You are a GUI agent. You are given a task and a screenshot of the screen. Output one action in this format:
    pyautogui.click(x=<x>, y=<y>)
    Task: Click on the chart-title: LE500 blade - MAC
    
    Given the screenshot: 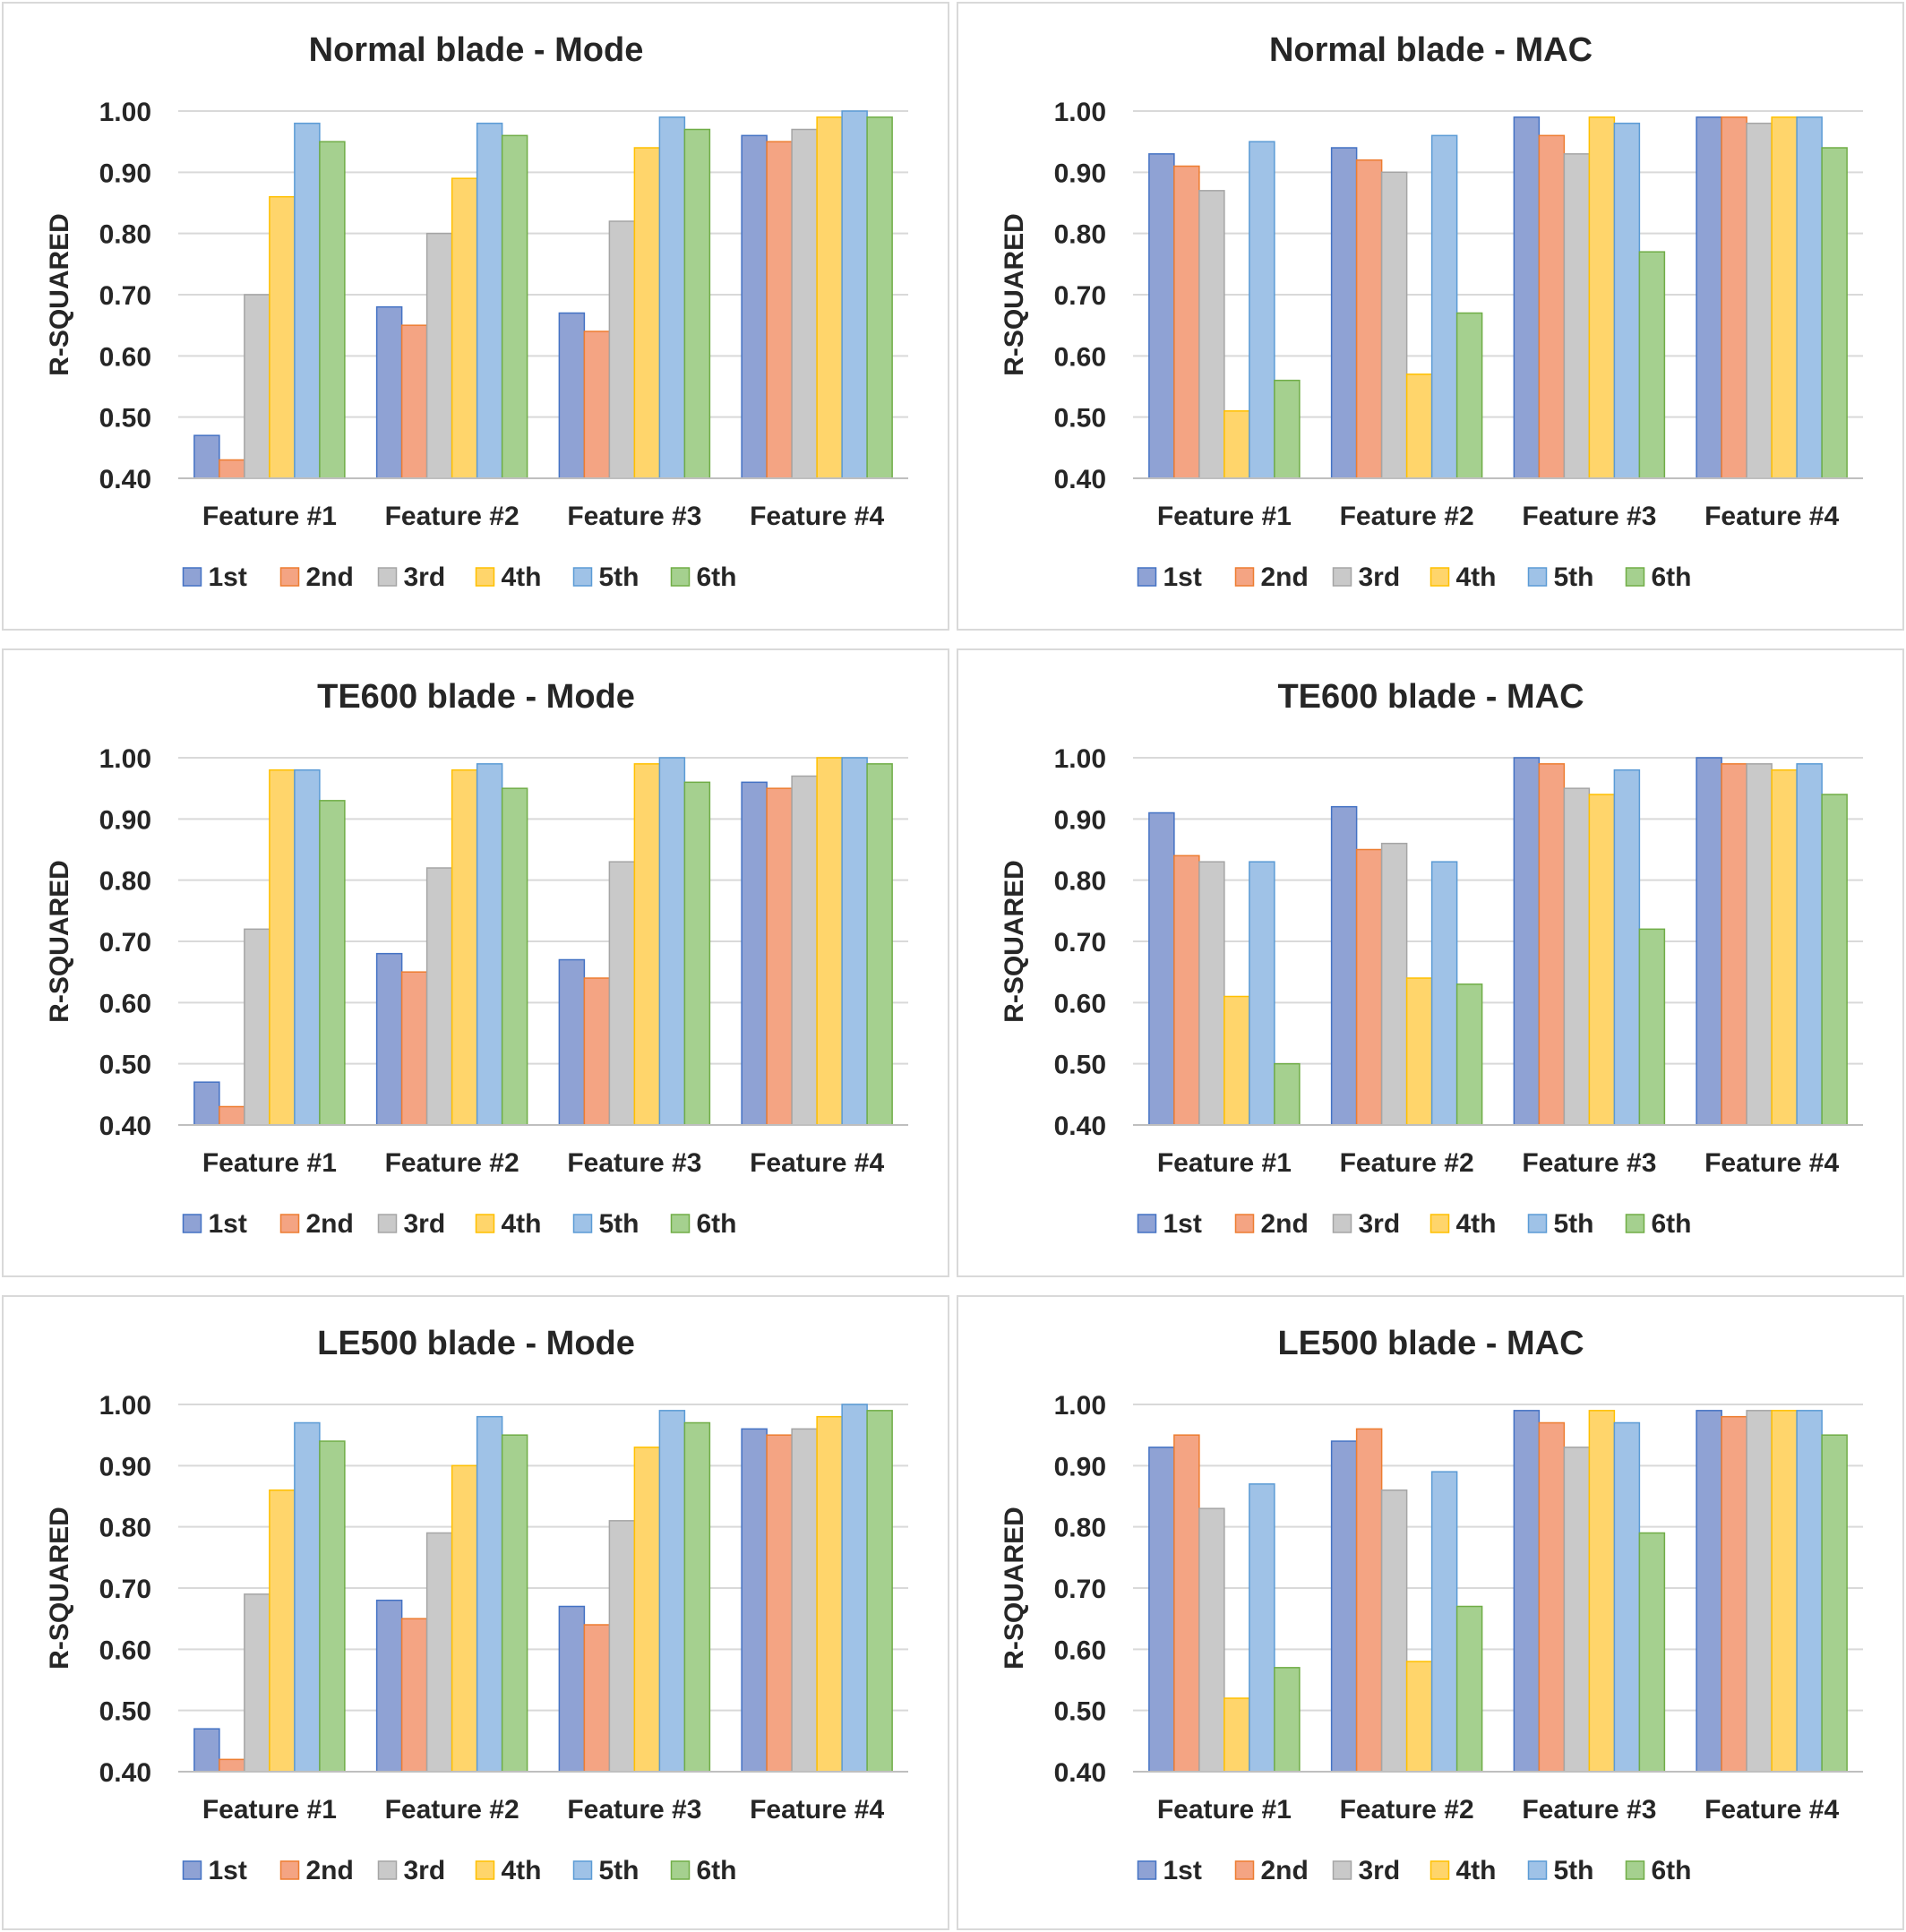 What is the action you would take?
    pyautogui.click(x=1430, y=1343)
    